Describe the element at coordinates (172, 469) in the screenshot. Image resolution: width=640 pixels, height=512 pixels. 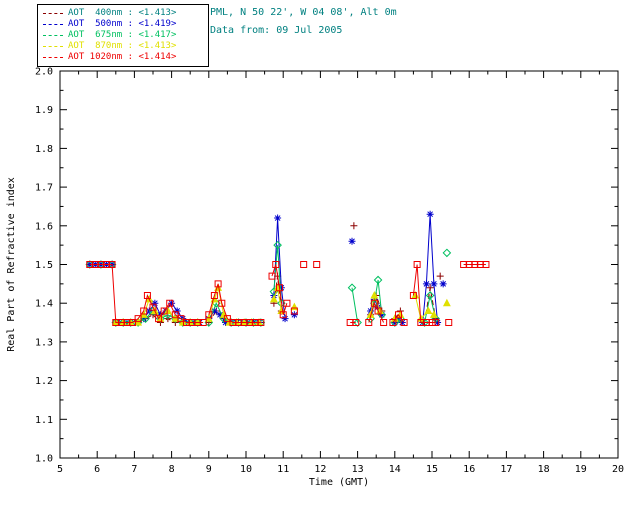
I see `x-tick-label: 8` at that location.